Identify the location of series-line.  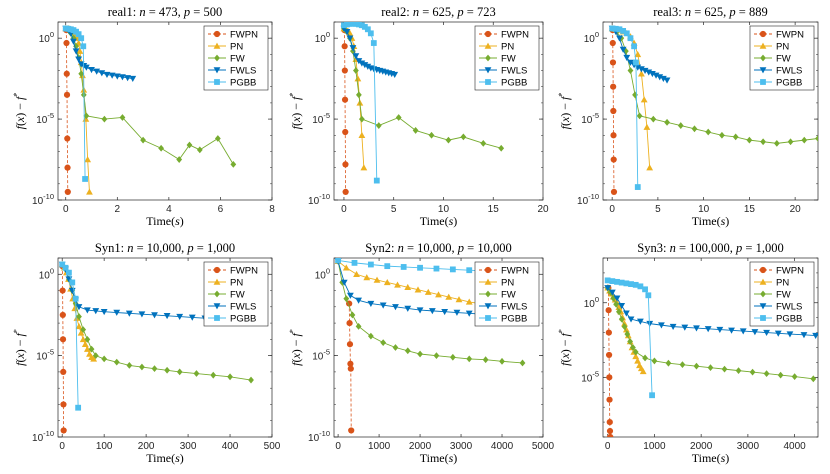
(613, 111).